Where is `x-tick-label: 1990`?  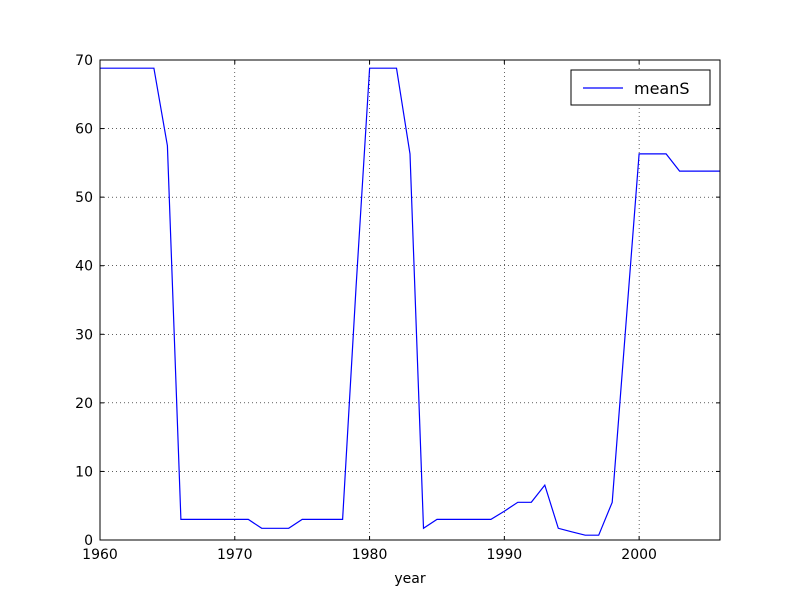
x-tick-label: 1990 is located at coordinates (505, 555).